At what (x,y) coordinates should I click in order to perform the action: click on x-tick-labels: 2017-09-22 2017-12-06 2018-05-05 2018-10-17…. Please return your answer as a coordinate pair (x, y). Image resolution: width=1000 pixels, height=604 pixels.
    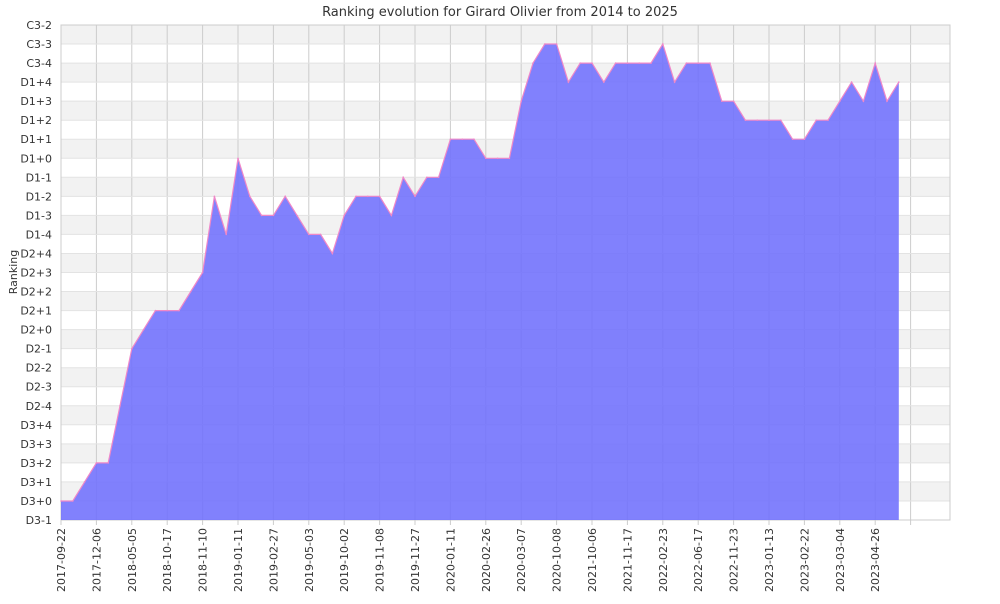
    Looking at the image, I should click on (468, 560).